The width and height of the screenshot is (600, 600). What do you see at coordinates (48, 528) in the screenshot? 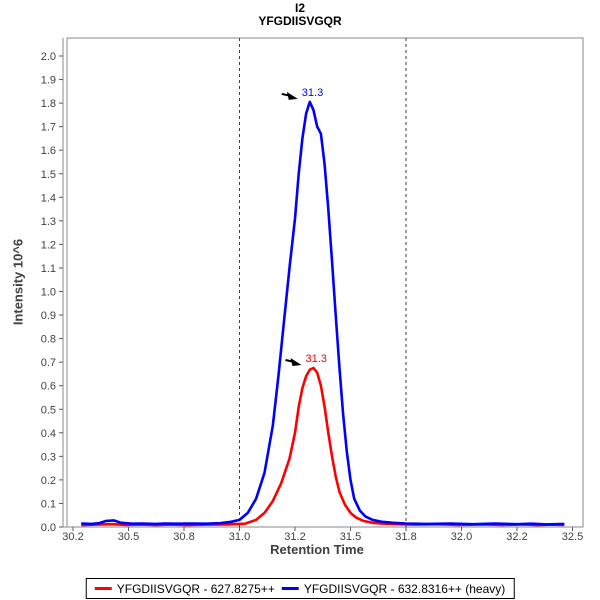
I see `y-tick-label: 0.0` at bounding box center [48, 528].